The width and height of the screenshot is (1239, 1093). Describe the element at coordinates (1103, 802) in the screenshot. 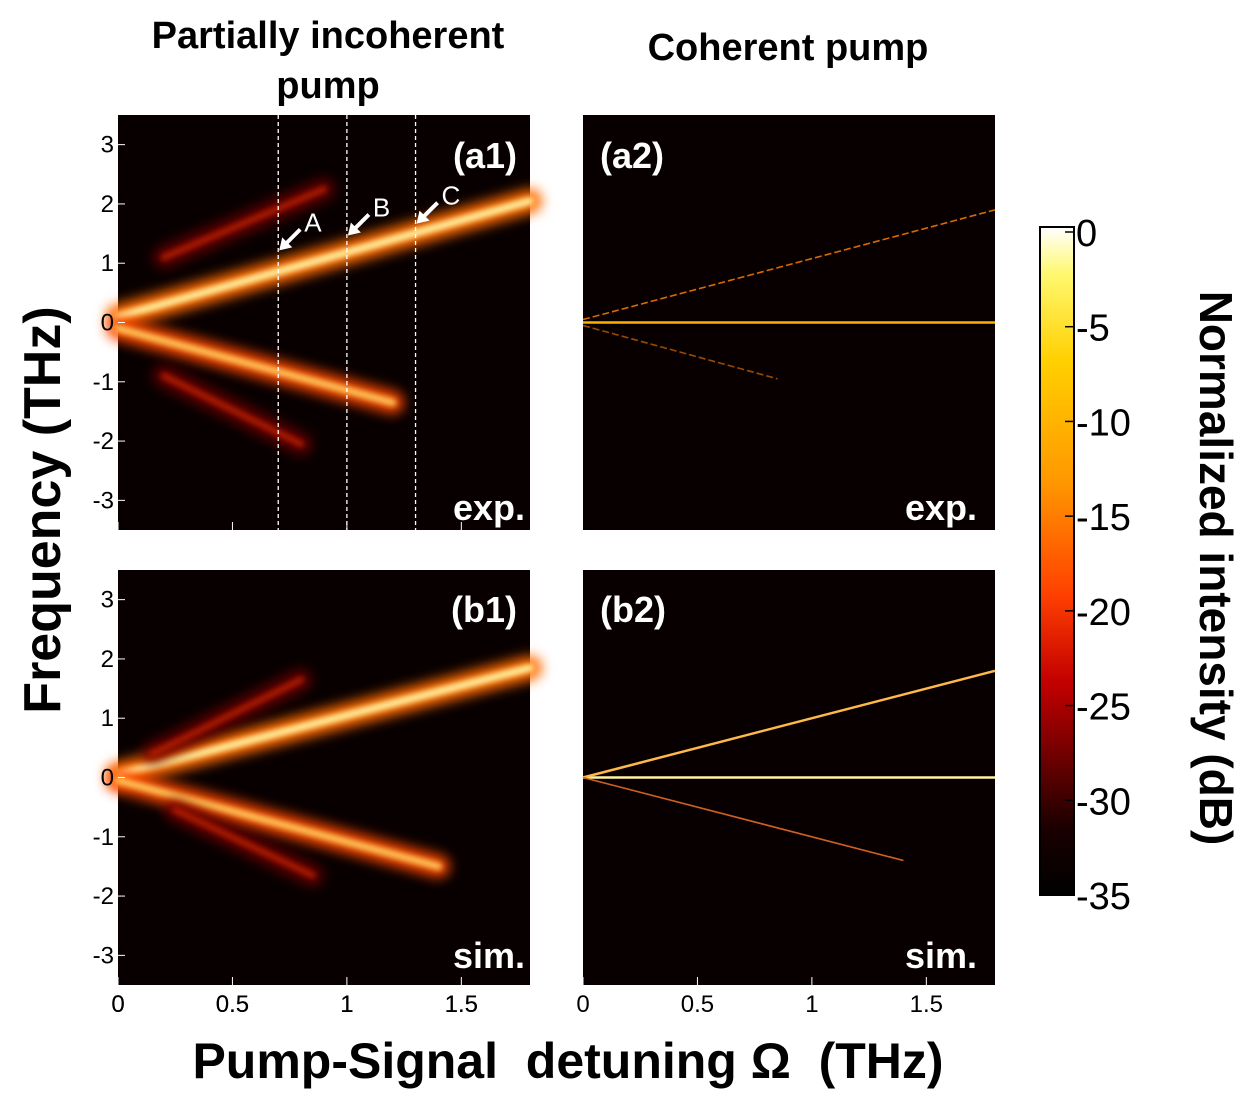

I see `colorbar-tick-label: -30` at that location.